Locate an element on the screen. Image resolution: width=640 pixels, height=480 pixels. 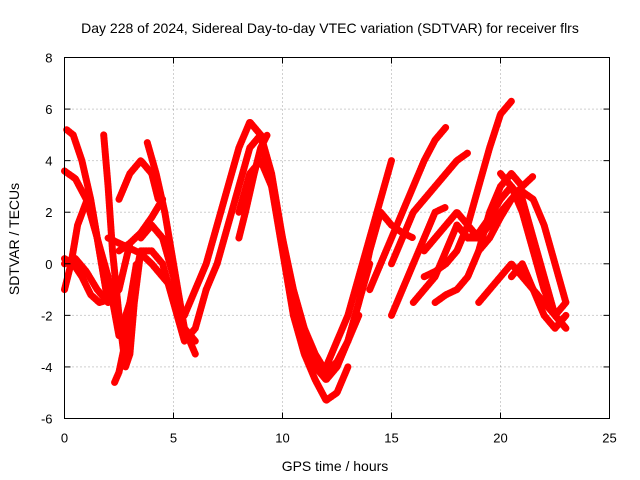
y-tick-label: 4 is located at coordinates (48, 161).